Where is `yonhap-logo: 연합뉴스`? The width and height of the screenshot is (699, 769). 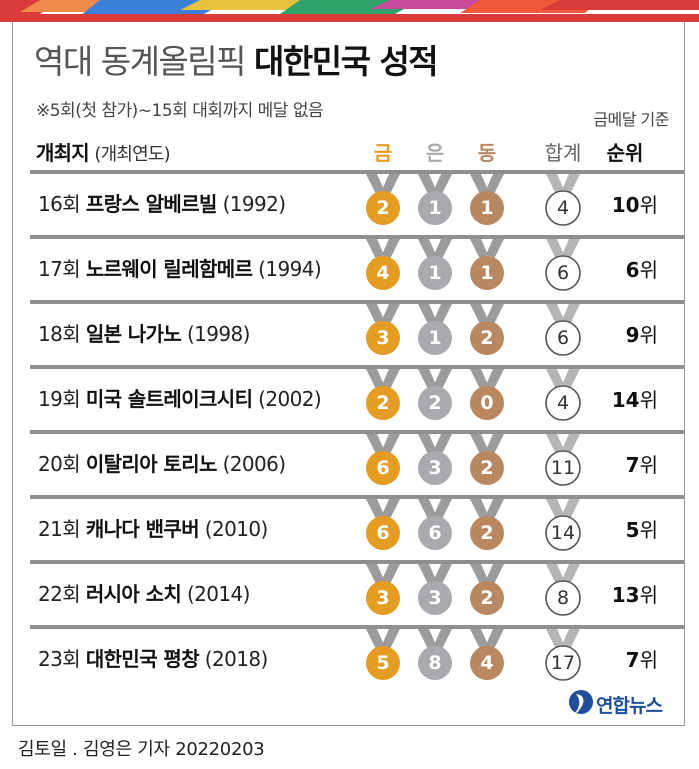
yonhap-logo: 연합뉴스 is located at coordinates (622, 703).